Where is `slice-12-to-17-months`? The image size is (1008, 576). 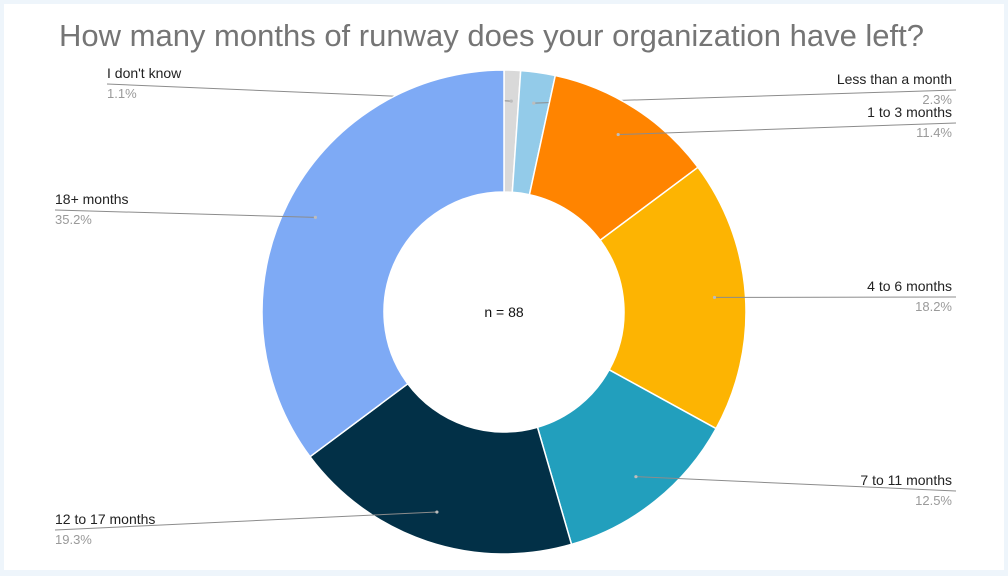 slice-12-to-17-months is located at coordinates (440, 468).